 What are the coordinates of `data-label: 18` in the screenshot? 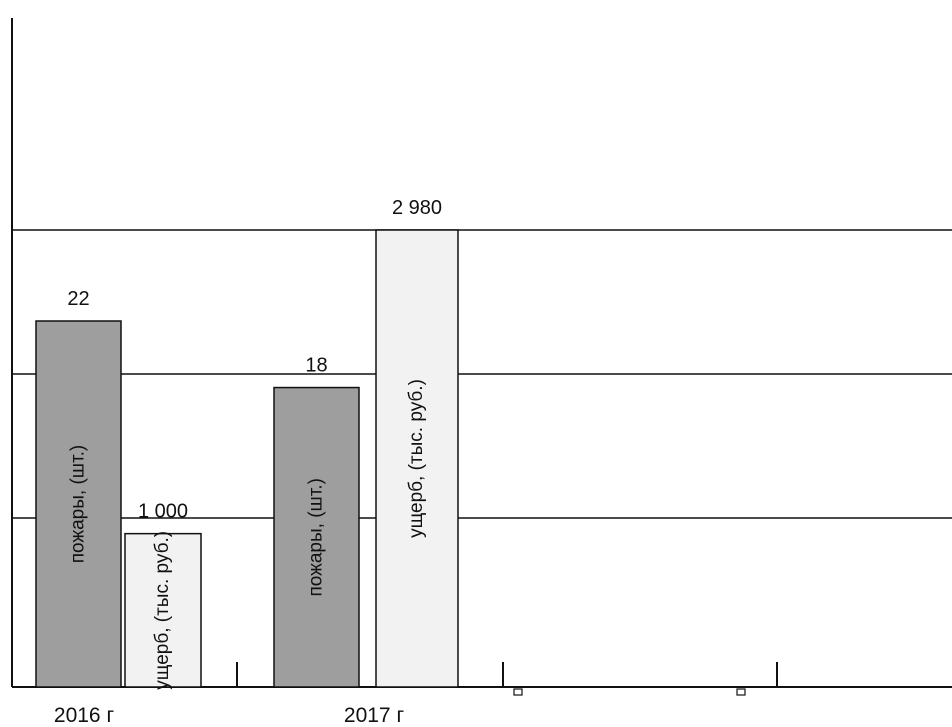 It's located at (316, 366).